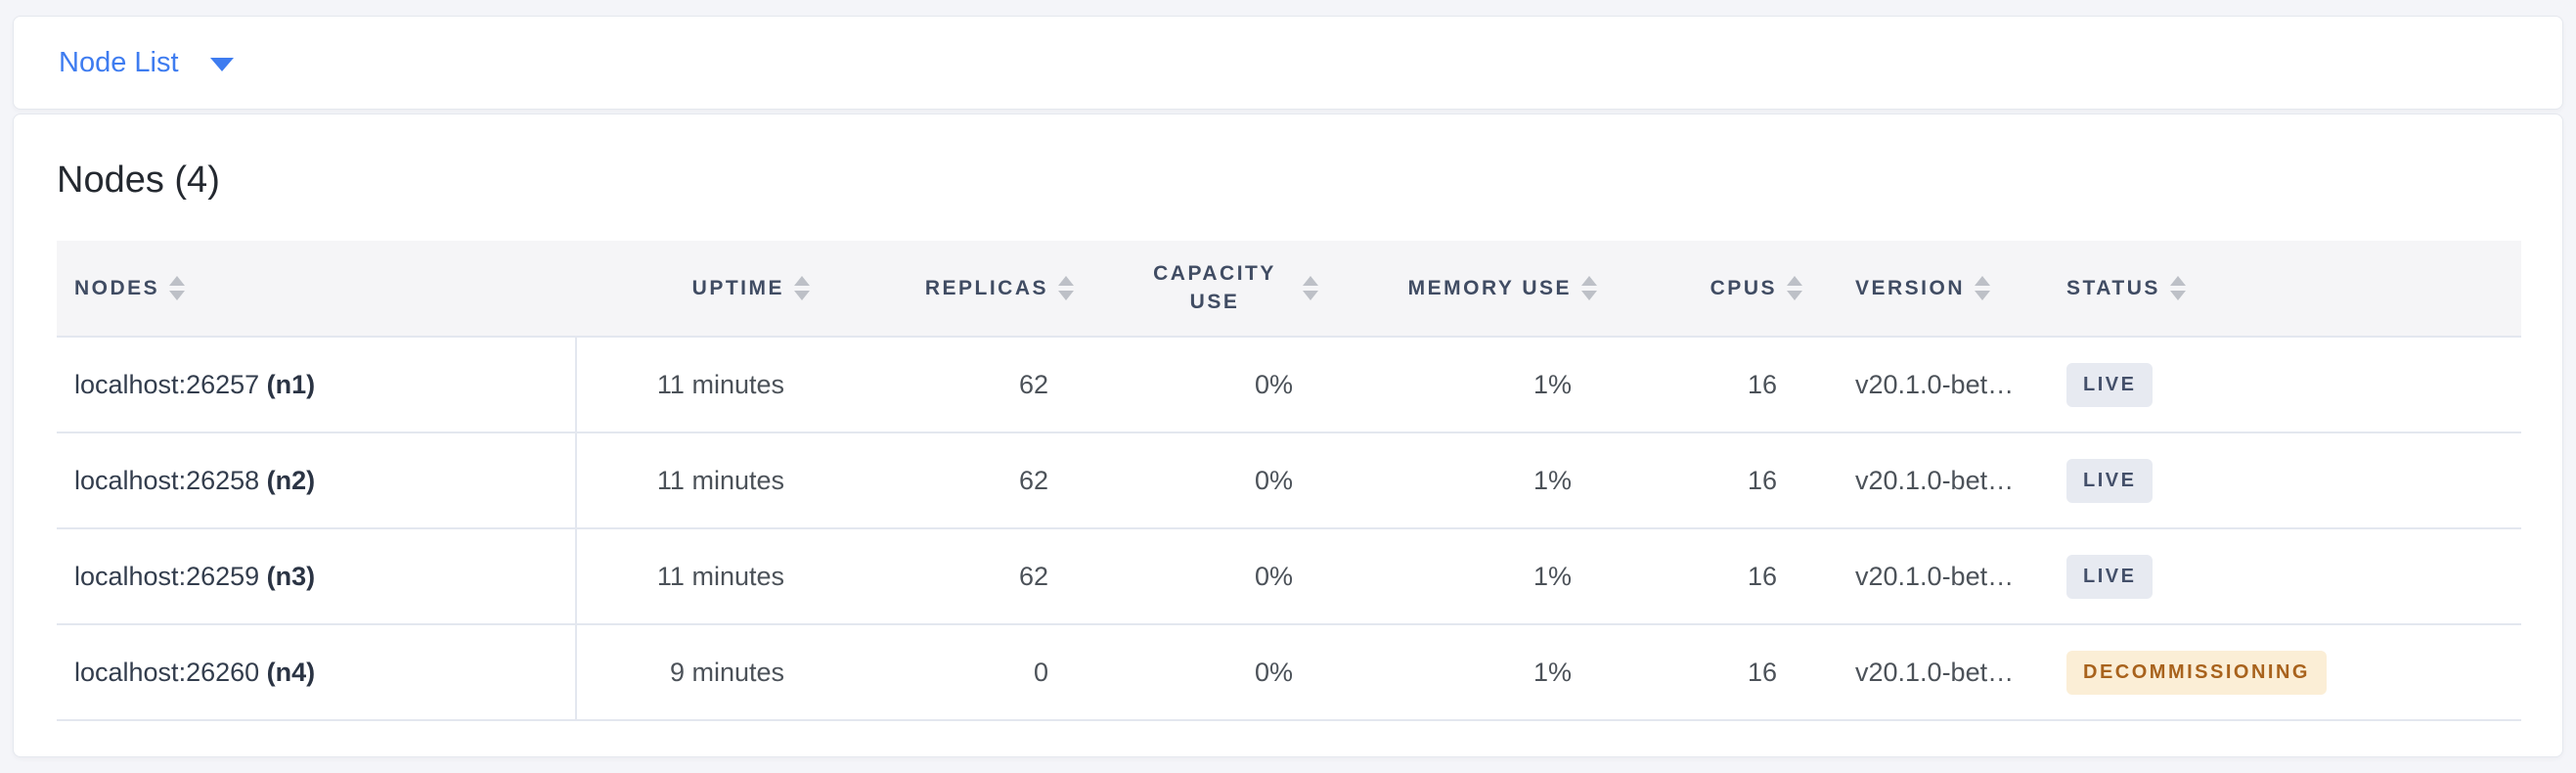 The height and width of the screenshot is (773, 2576). Describe the element at coordinates (119, 62) in the screenshot. I see `view-switcher-label: Node List` at that location.